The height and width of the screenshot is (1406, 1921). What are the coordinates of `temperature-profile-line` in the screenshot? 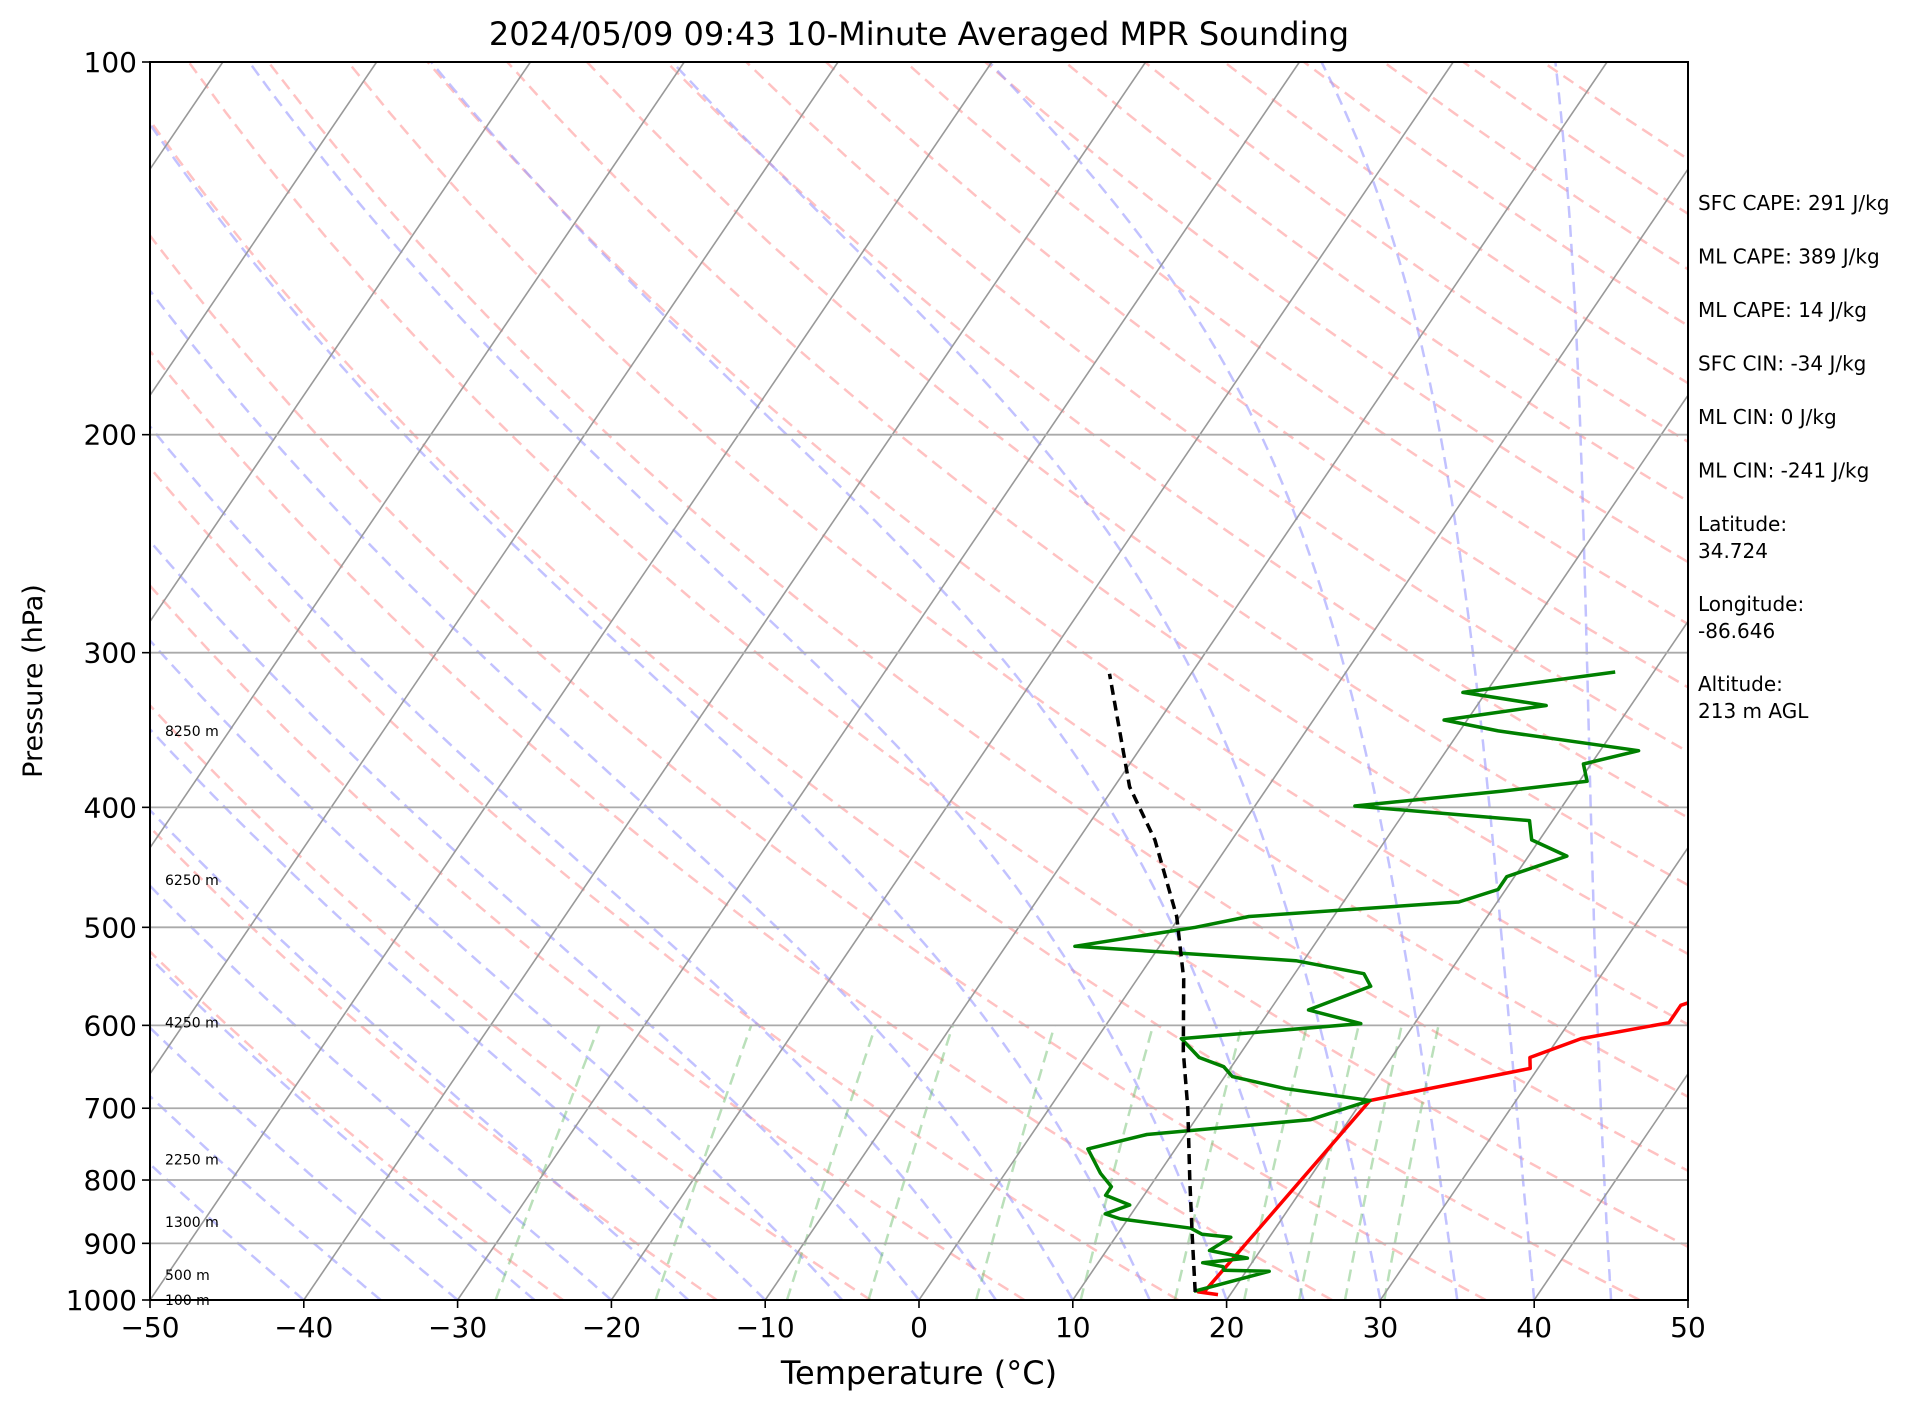 It's located at (1442, 1149).